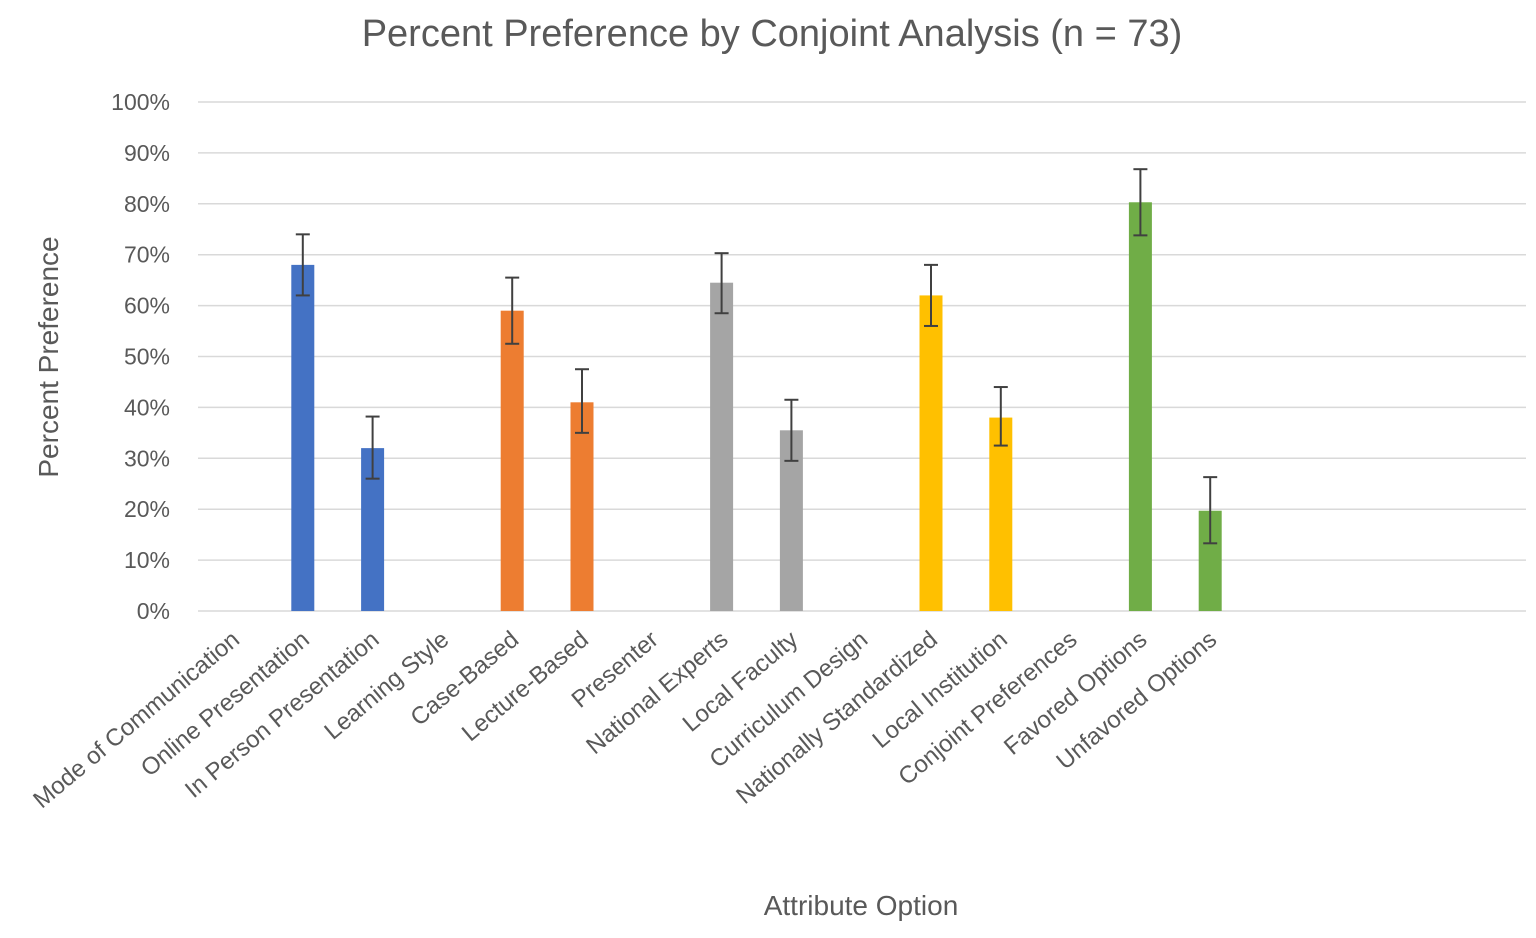 The image size is (1536, 938). I want to click on y-tick-label: 70%, so click(147, 255).